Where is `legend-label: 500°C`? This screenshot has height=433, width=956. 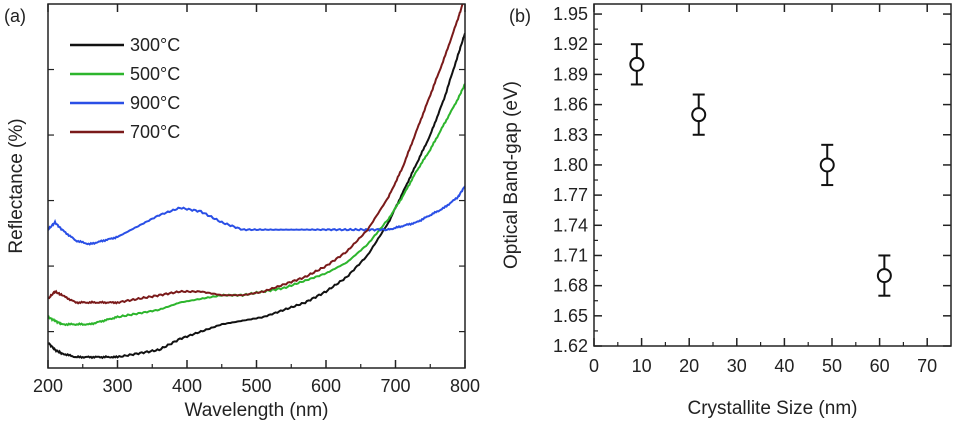 legend-label: 500°C is located at coordinates (155, 74).